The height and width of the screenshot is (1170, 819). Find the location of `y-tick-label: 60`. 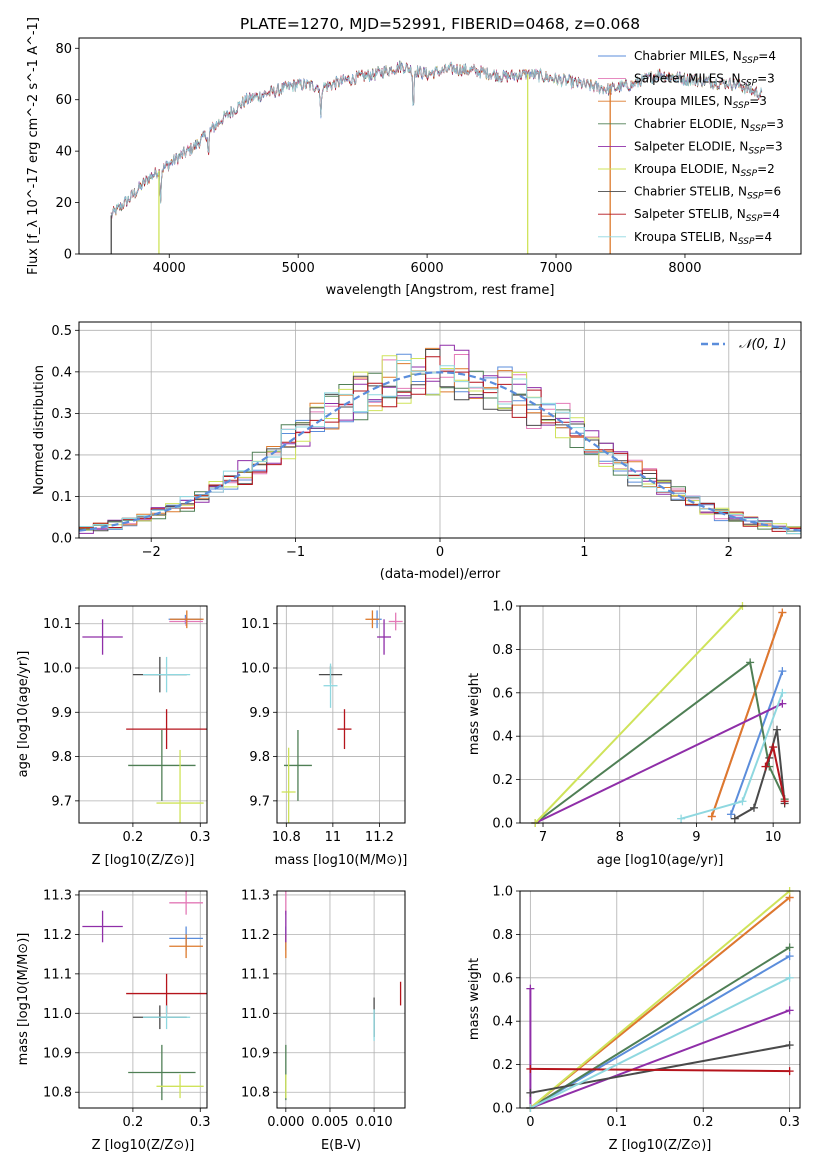

y-tick-label: 60 is located at coordinates (63, 100).